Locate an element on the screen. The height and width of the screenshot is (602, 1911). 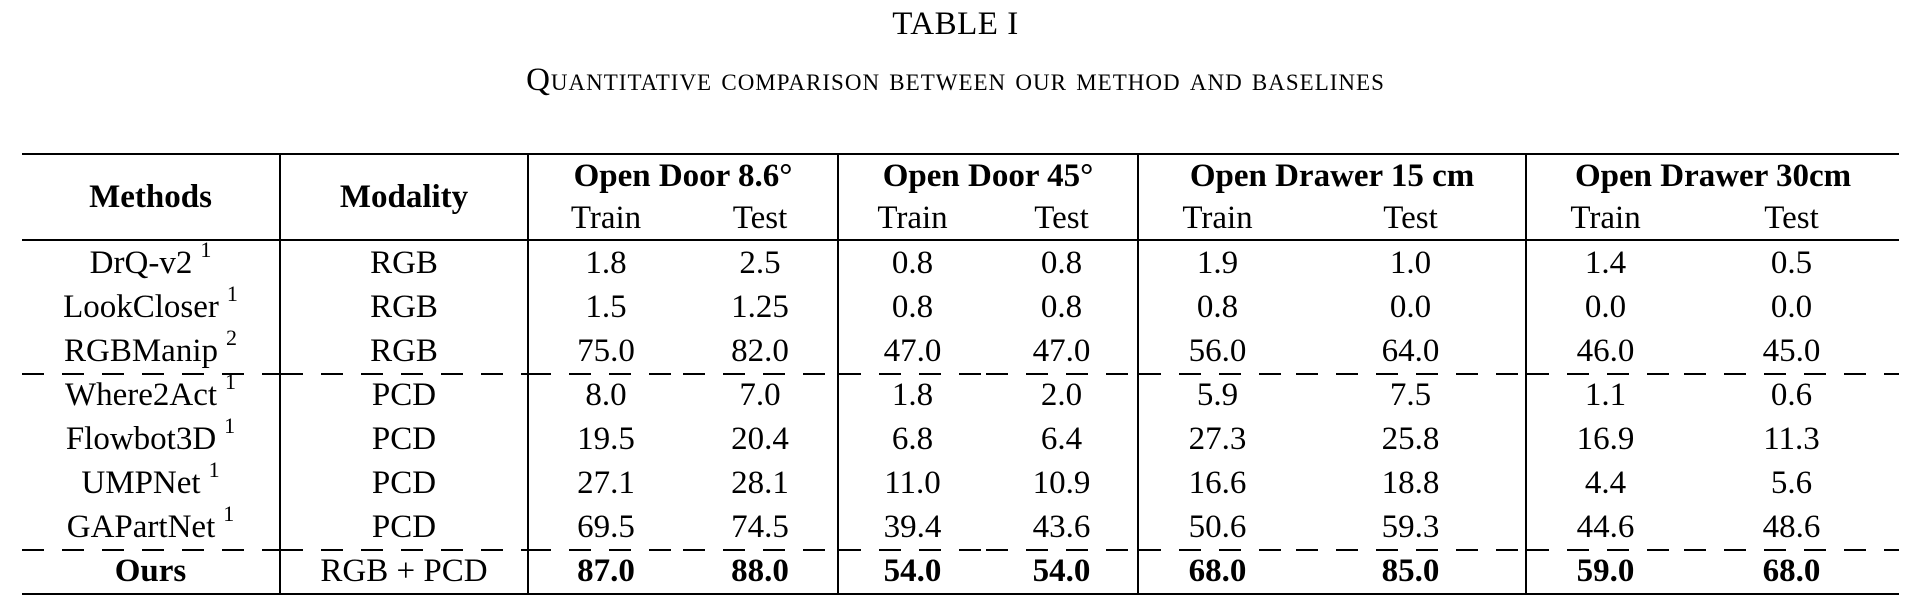
test-value-cell: 7.5 is located at coordinates (1411, 395).